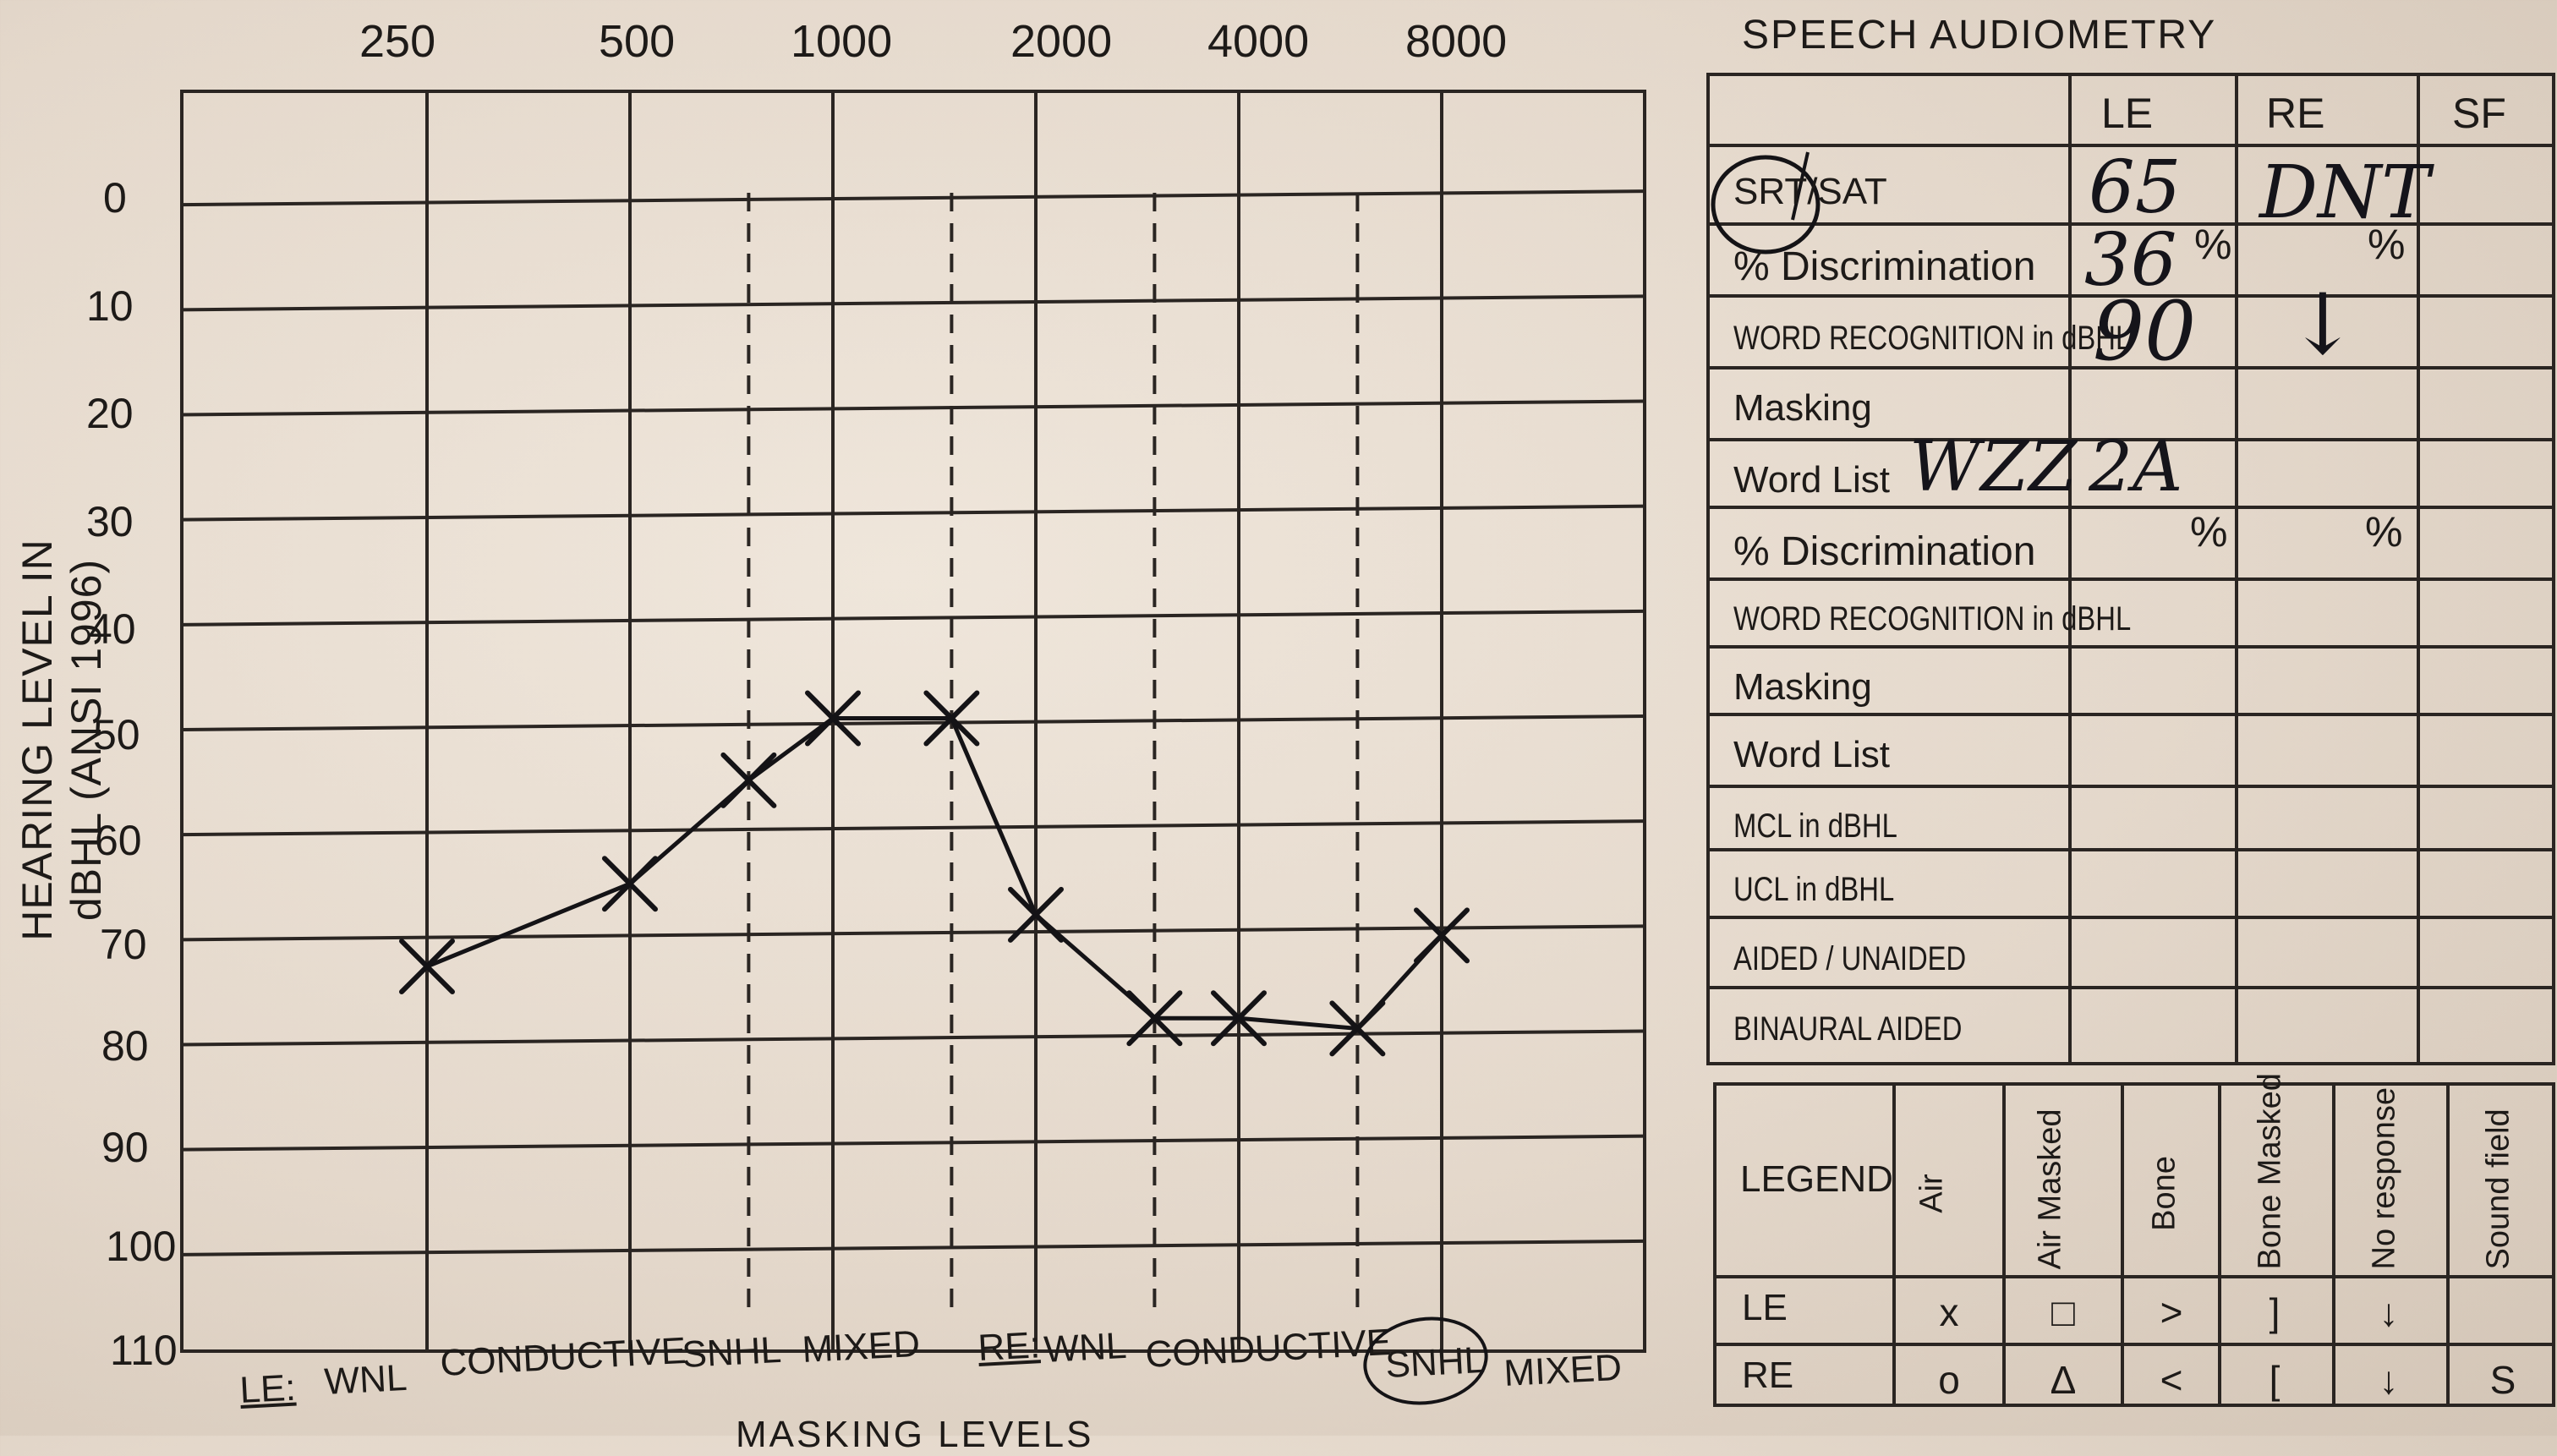  Describe the element at coordinates (119, 841) in the screenshot. I see `db-label: 60` at that location.